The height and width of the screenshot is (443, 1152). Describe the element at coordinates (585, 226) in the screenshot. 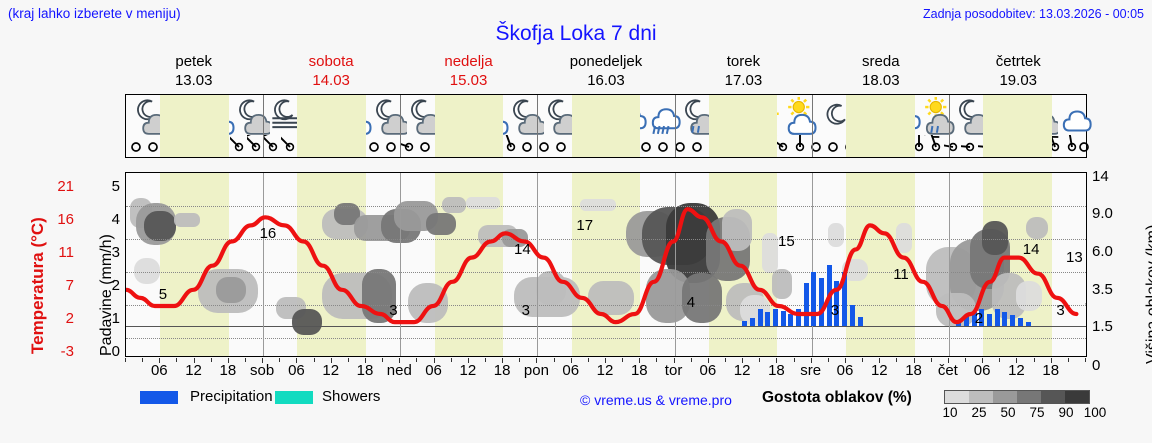

I see `temp-label: 17` at that location.